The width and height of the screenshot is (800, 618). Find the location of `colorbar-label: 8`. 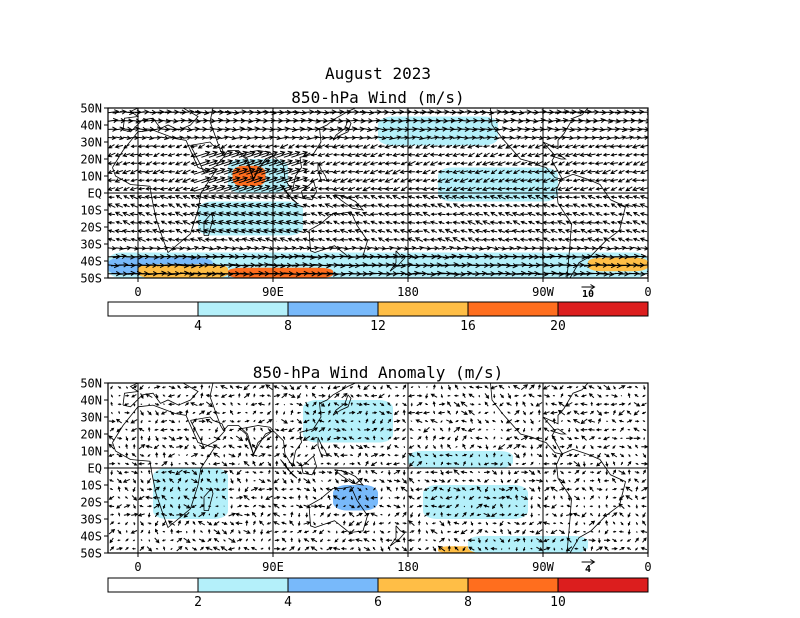

colorbar-label: 8 is located at coordinates (288, 326).